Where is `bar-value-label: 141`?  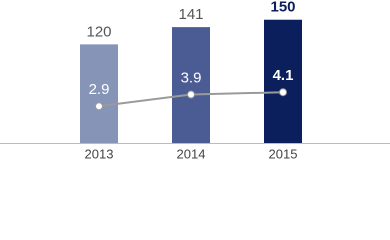
bar-value-label: 141 is located at coordinates (190, 14).